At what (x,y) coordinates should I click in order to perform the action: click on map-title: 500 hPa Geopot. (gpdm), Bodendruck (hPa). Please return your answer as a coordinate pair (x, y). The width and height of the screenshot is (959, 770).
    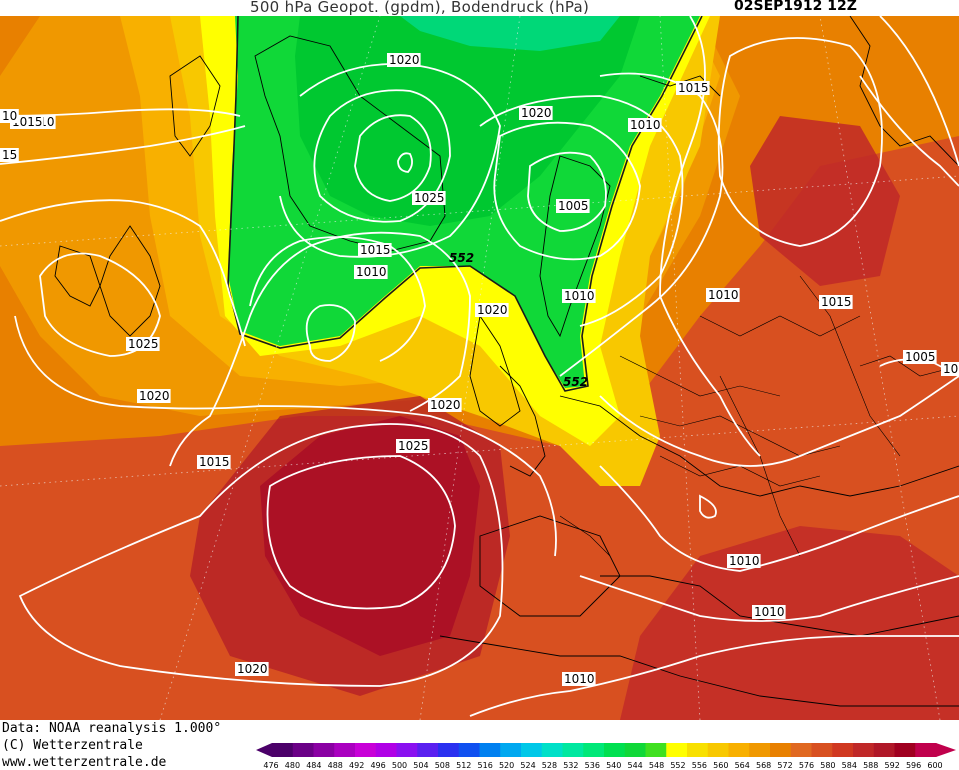
    Looking at the image, I should click on (420, 8).